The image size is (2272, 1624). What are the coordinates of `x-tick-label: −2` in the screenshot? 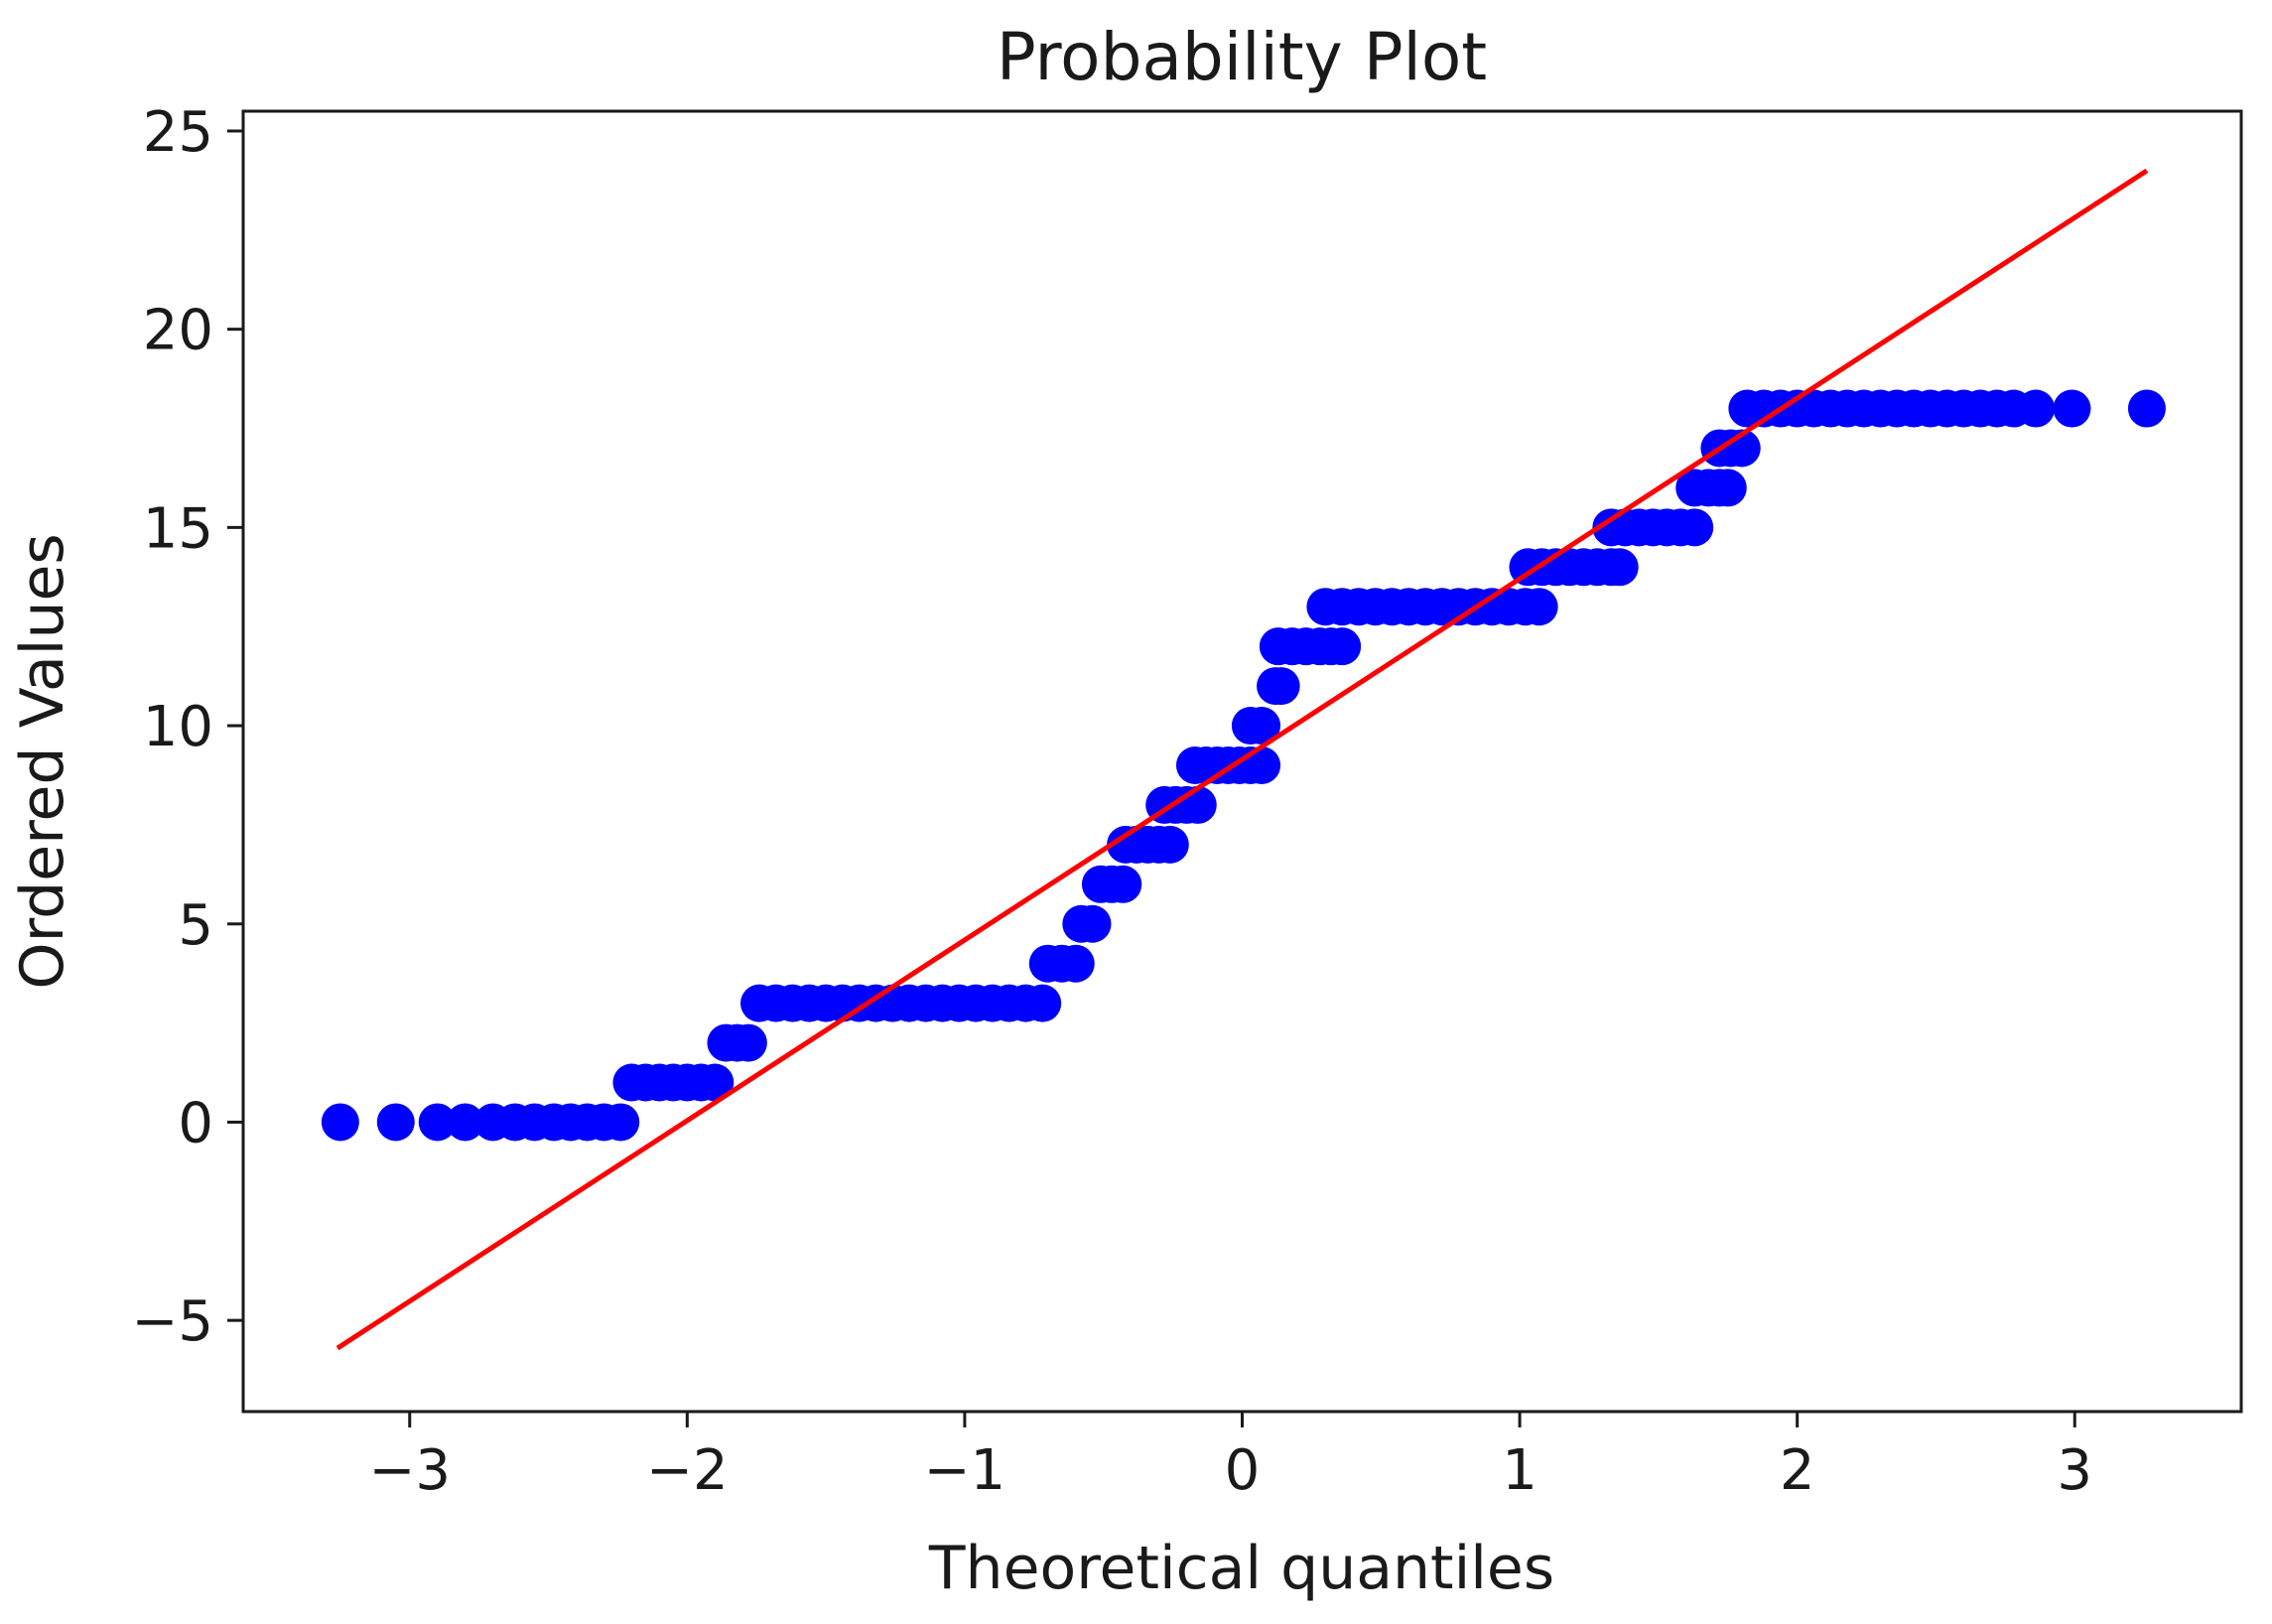 It's located at (687, 1470).